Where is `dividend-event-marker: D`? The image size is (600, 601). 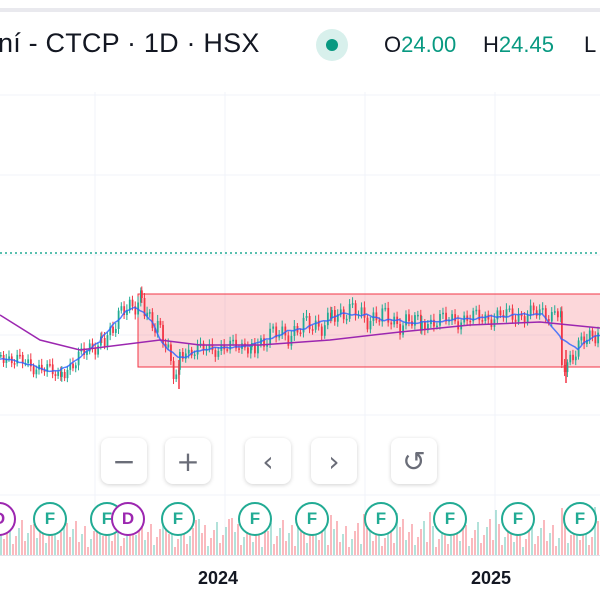 dividend-event-marker: D is located at coordinates (128, 519).